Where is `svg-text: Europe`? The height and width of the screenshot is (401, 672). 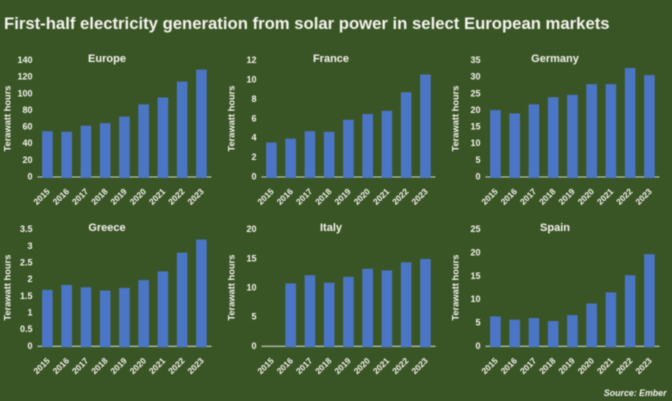 svg-text: Europe is located at coordinates (107, 59).